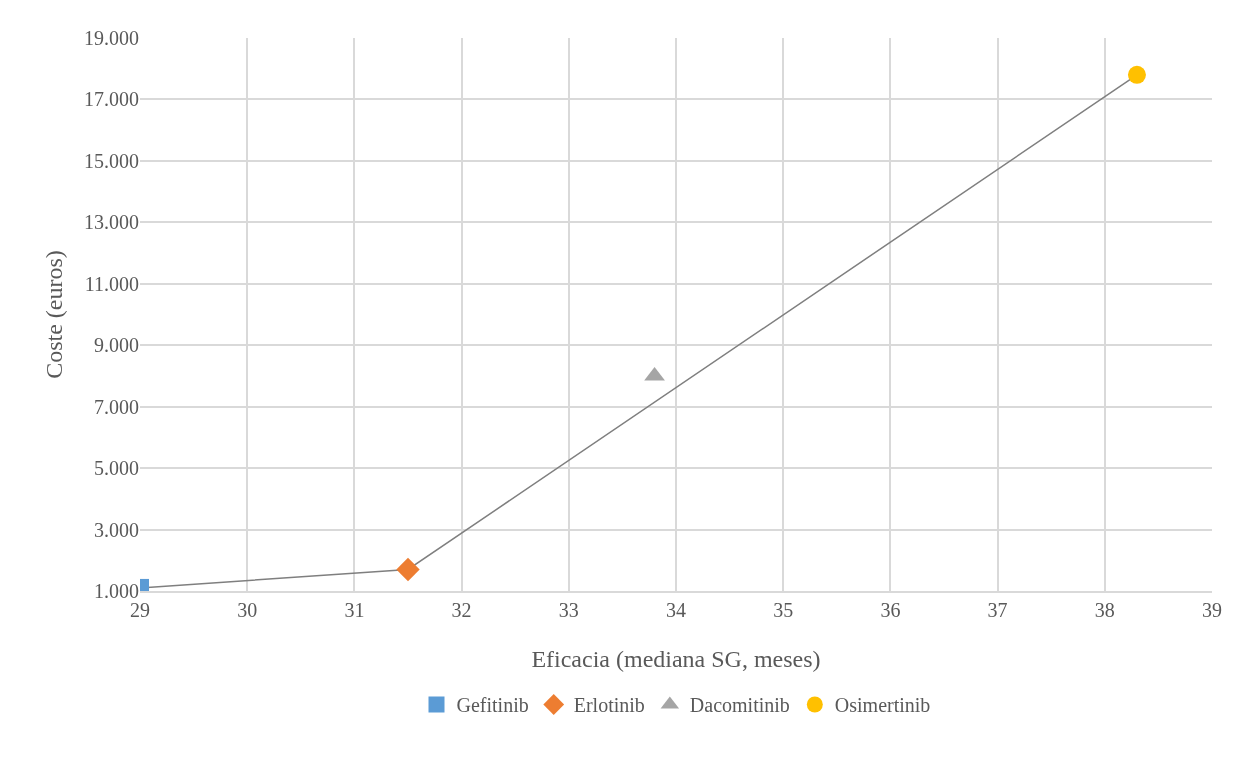 The width and height of the screenshot is (1256, 781). I want to click on y-tick-label: 5.000, so click(116, 468).